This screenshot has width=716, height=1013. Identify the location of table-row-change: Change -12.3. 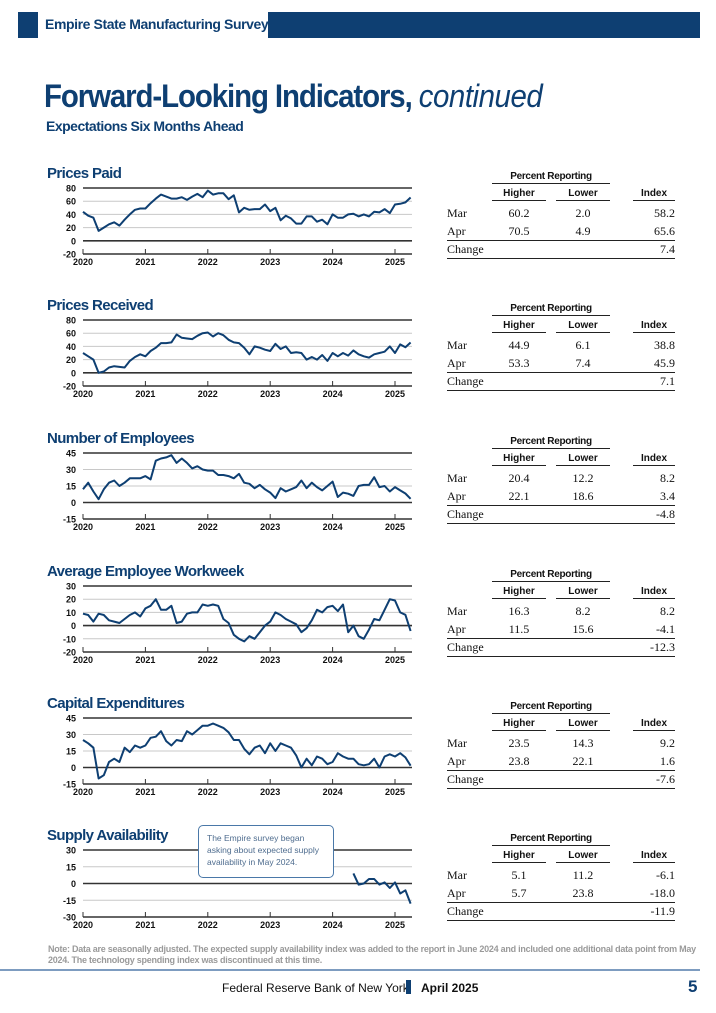
(561, 647).